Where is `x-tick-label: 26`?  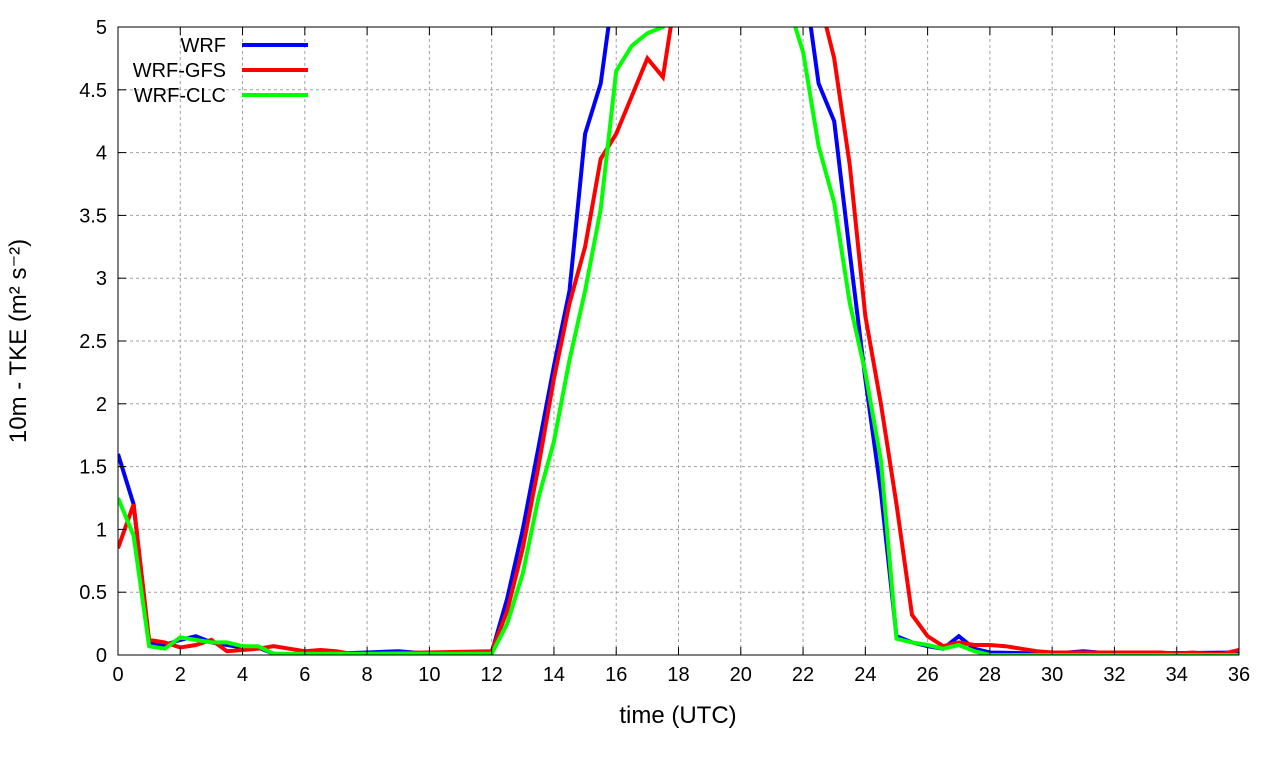
x-tick-label: 26 is located at coordinates (927, 675).